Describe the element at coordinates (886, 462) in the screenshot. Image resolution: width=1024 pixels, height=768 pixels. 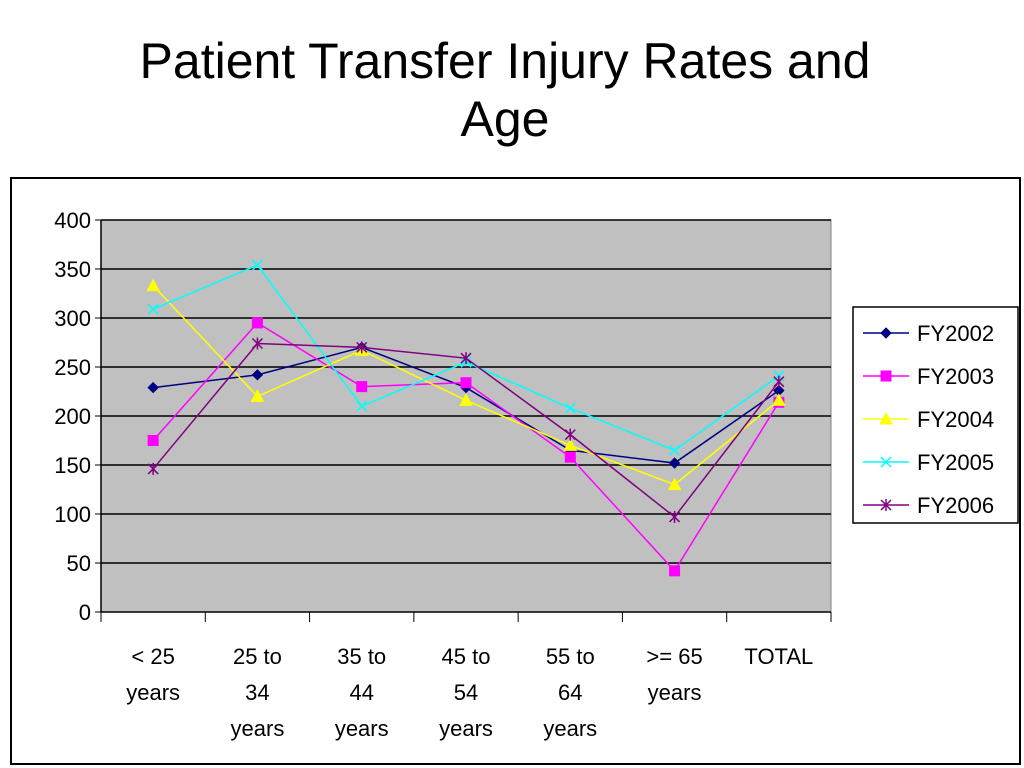
I see `legend-marker-fy2005` at that location.